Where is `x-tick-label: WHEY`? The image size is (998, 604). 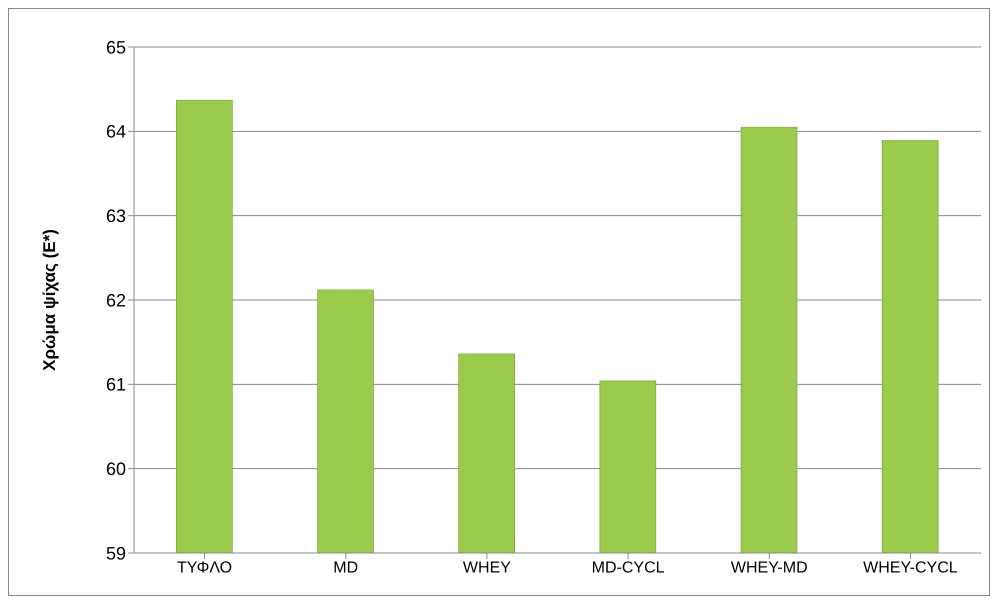 x-tick-label: WHEY is located at coordinates (487, 567).